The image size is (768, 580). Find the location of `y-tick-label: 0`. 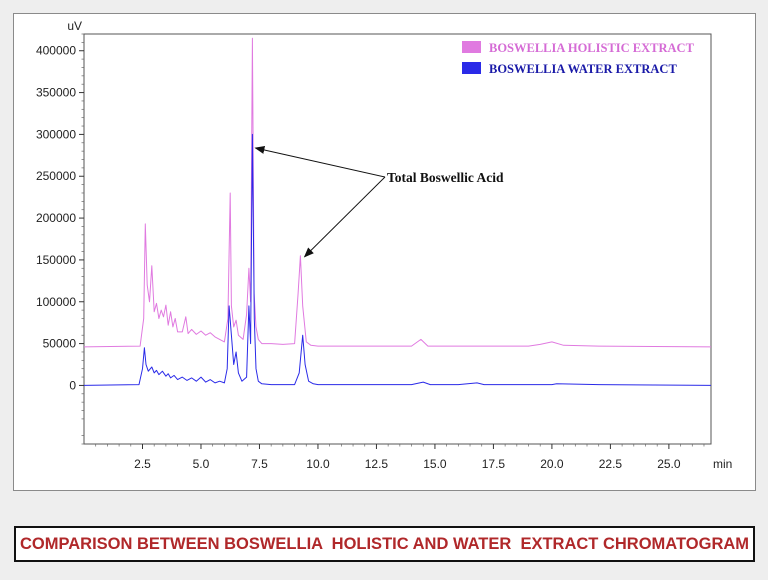

y-tick-label: 0 is located at coordinates (72, 385).